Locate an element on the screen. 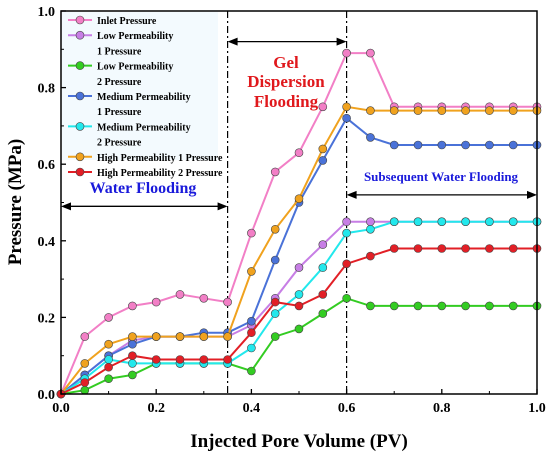 The image size is (550, 458). x-tick-label: 0.4 is located at coordinates (252, 408).